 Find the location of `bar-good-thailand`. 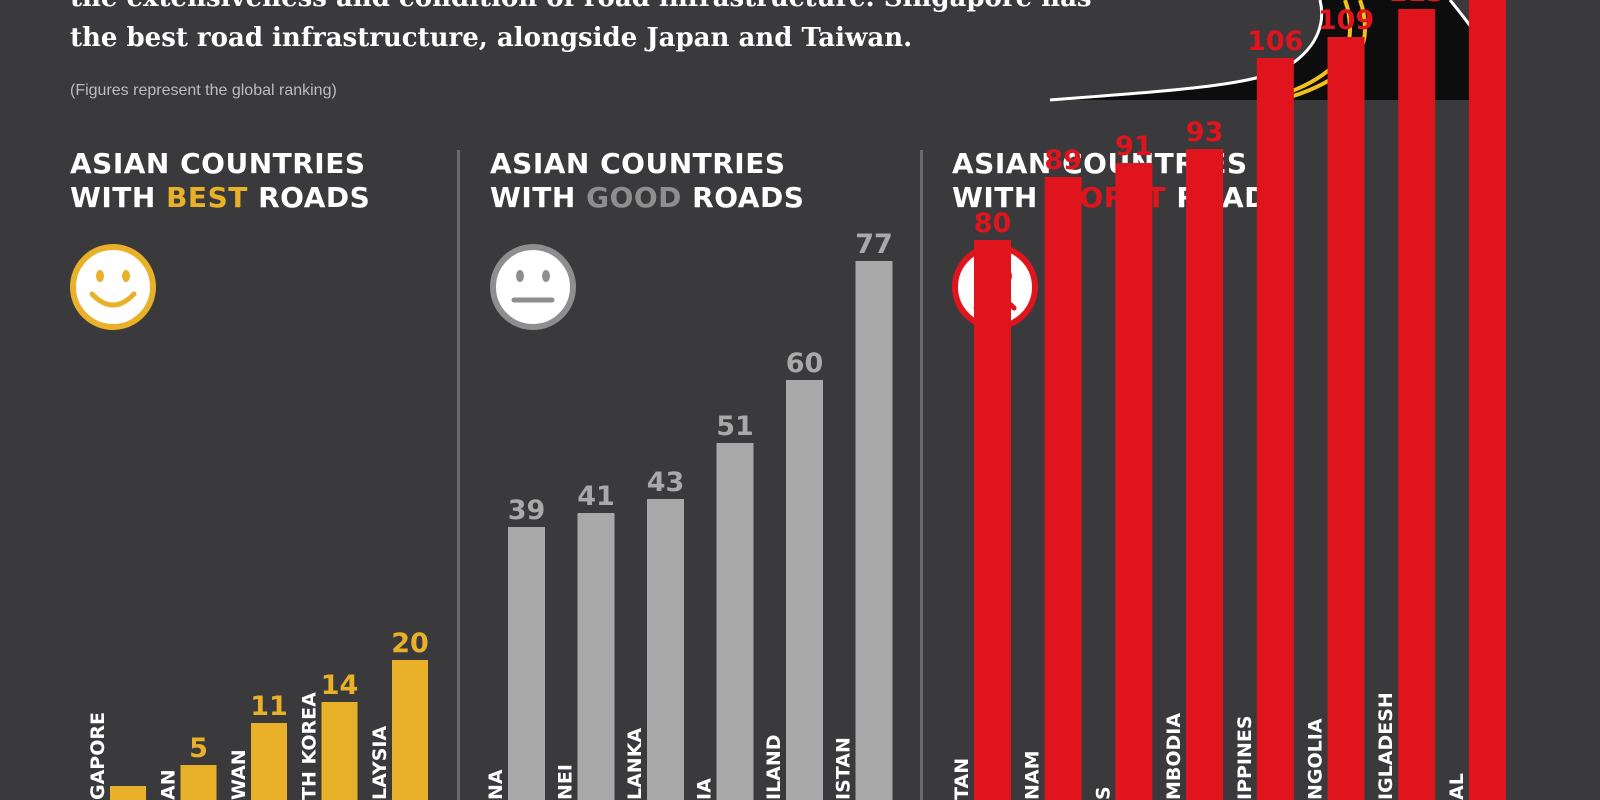

bar-good-thailand is located at coordinates (804, 590).